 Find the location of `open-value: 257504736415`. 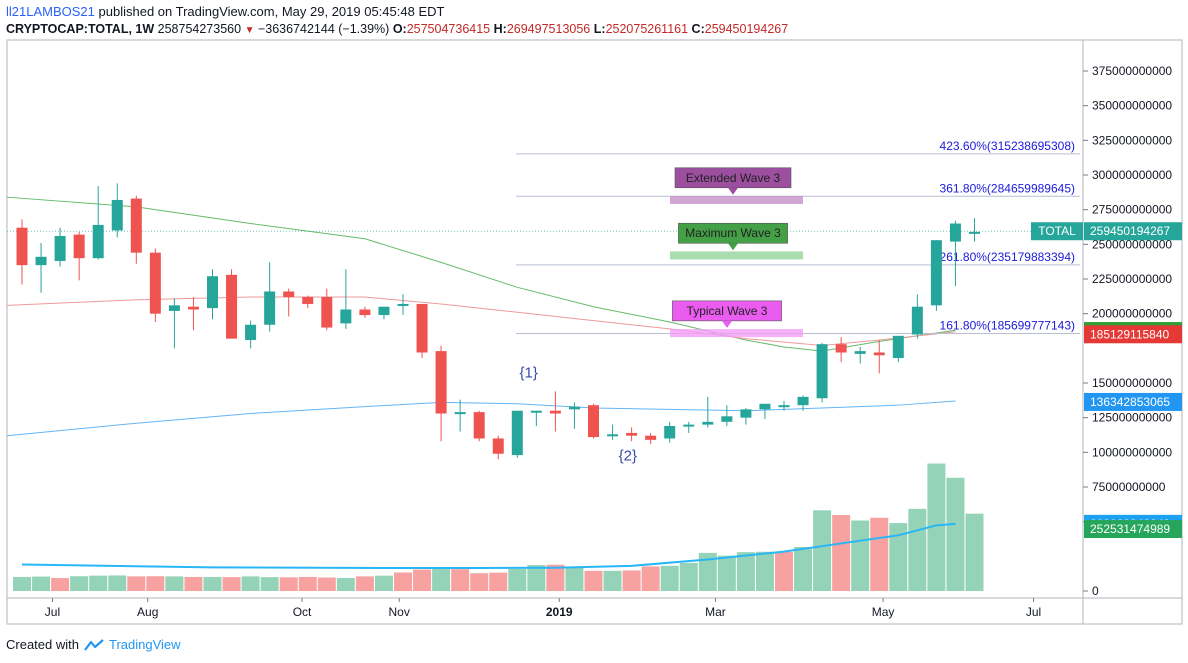

open-value: 257504736415 is located at coordinates (448, 29).